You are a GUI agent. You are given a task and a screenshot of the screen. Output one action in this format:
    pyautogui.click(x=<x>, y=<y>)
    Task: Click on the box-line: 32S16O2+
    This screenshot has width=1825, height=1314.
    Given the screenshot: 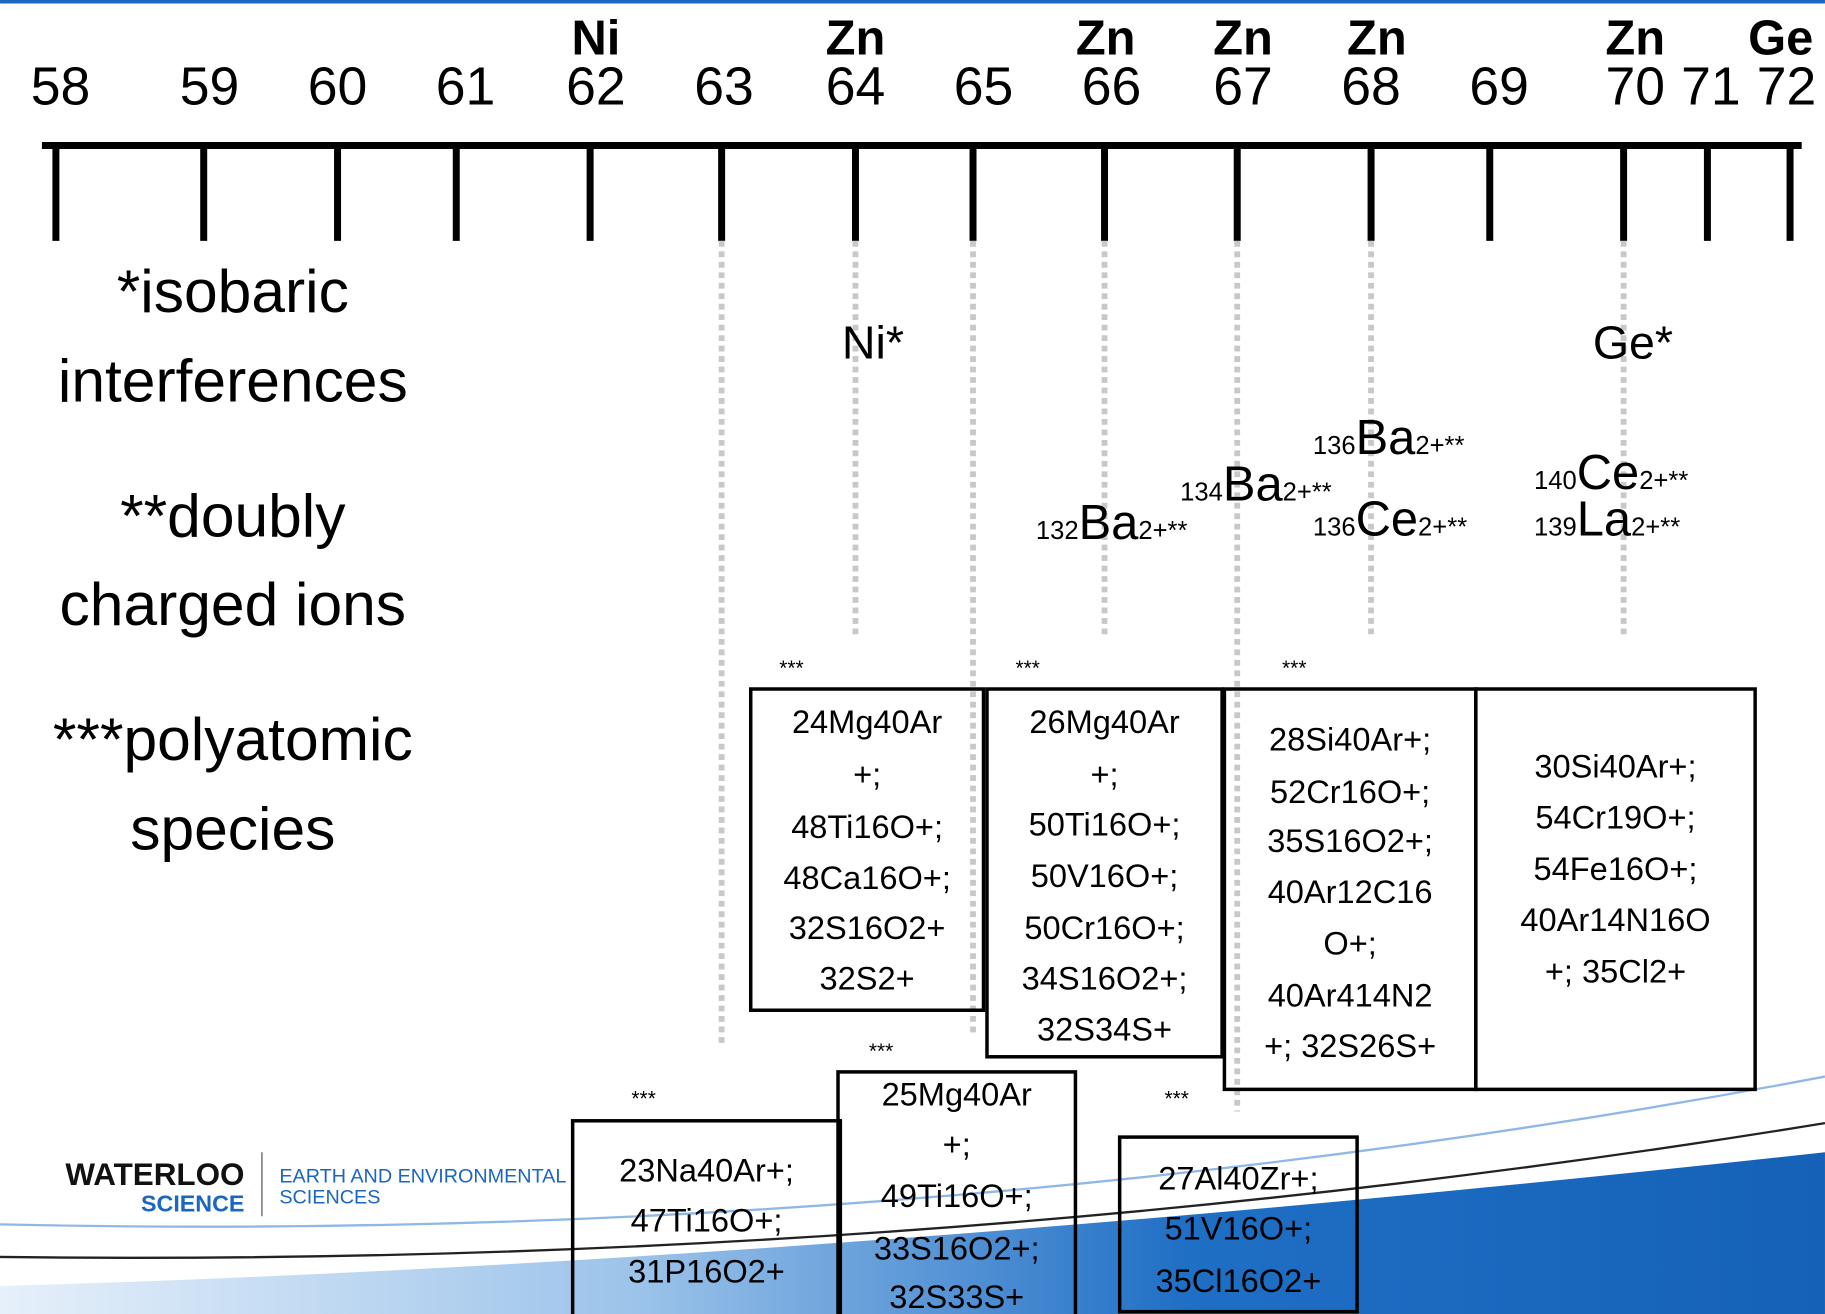 What is the action you would take?
    pyautogui.click(x=867, y=928)
    